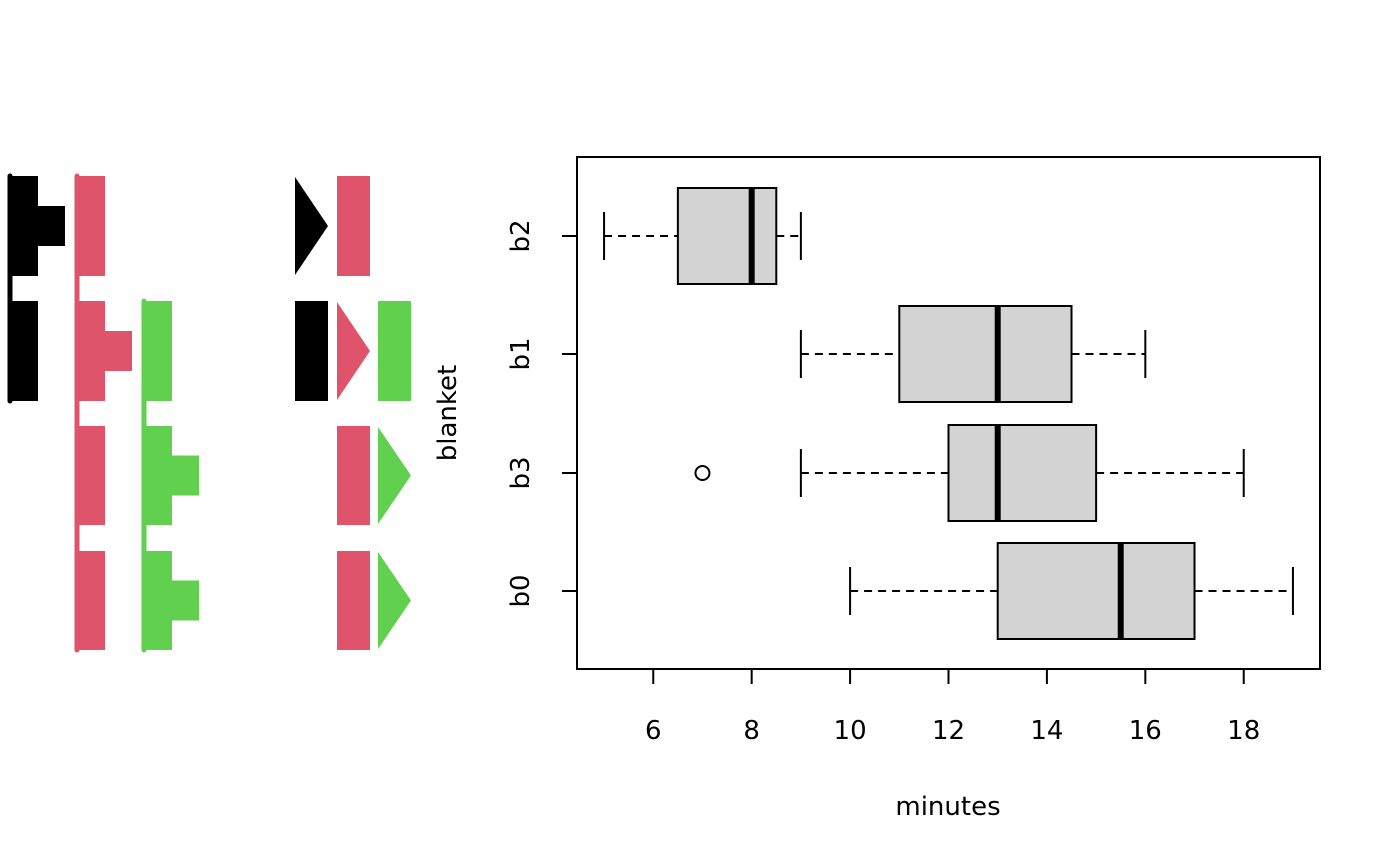 This screenshot has width=1400, height=866. Describe the element at coordinates (521, 590) in the screenshot. I see `y-tick-label-b0: b0` at that location.